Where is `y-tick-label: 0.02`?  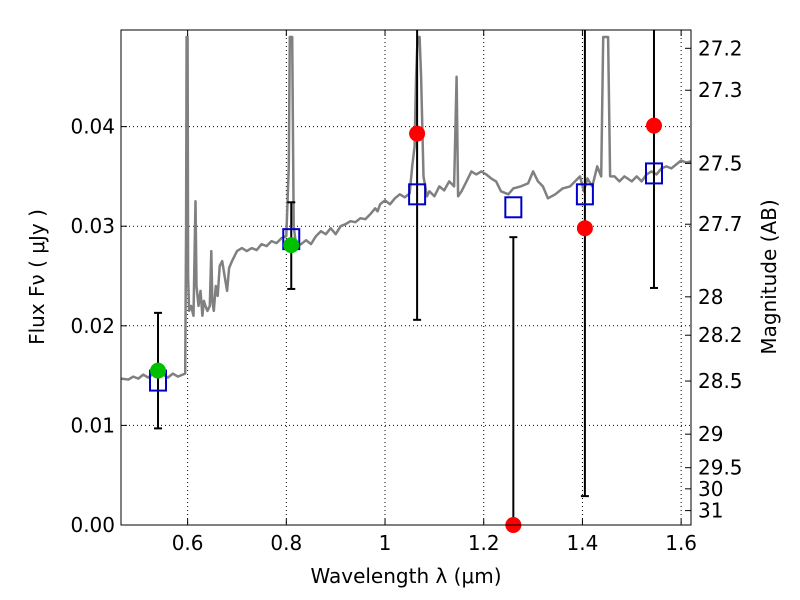
y-tick-label: 0.02 is located at coordinates (92, 326).